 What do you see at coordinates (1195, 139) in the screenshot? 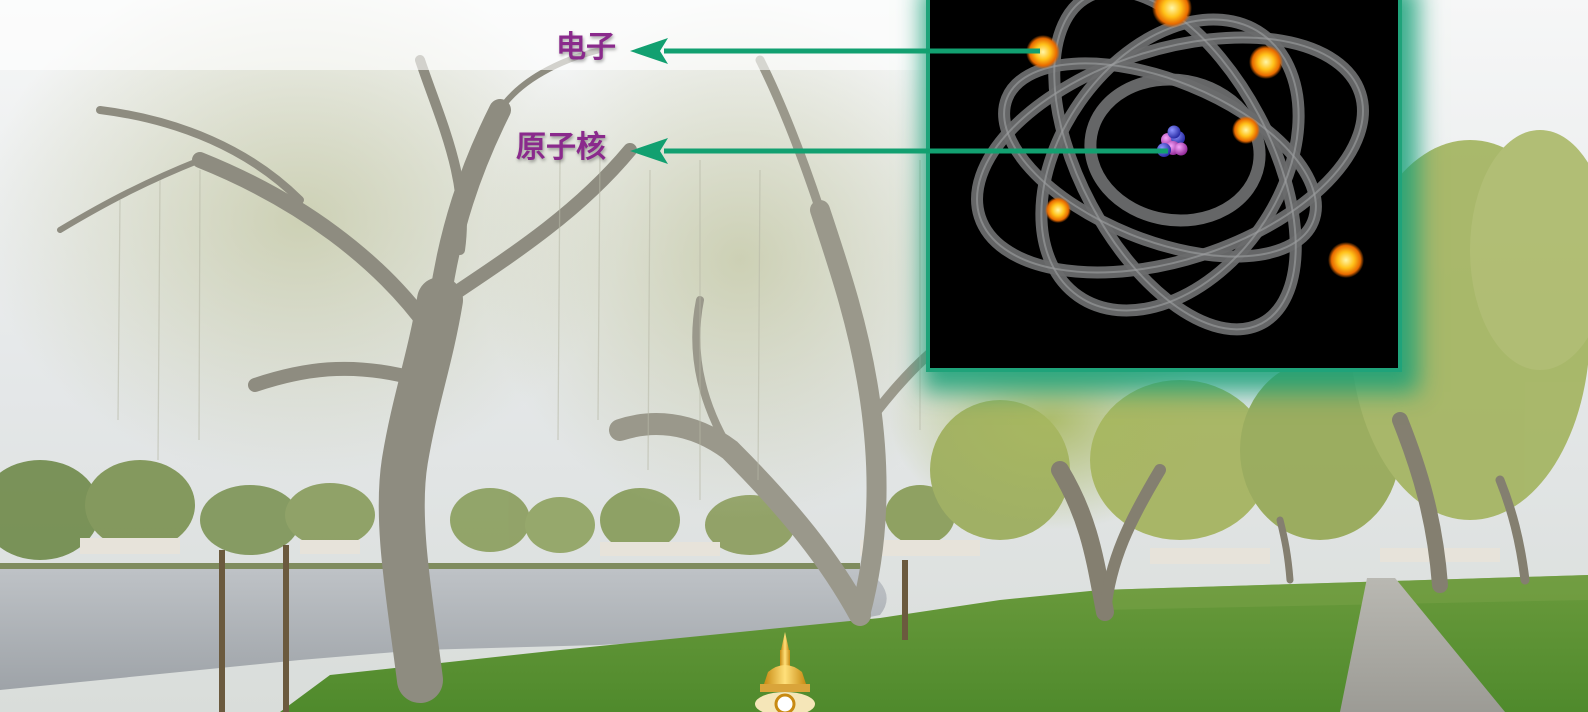
I see `electron-icon` at bounding box center [1195, 139].